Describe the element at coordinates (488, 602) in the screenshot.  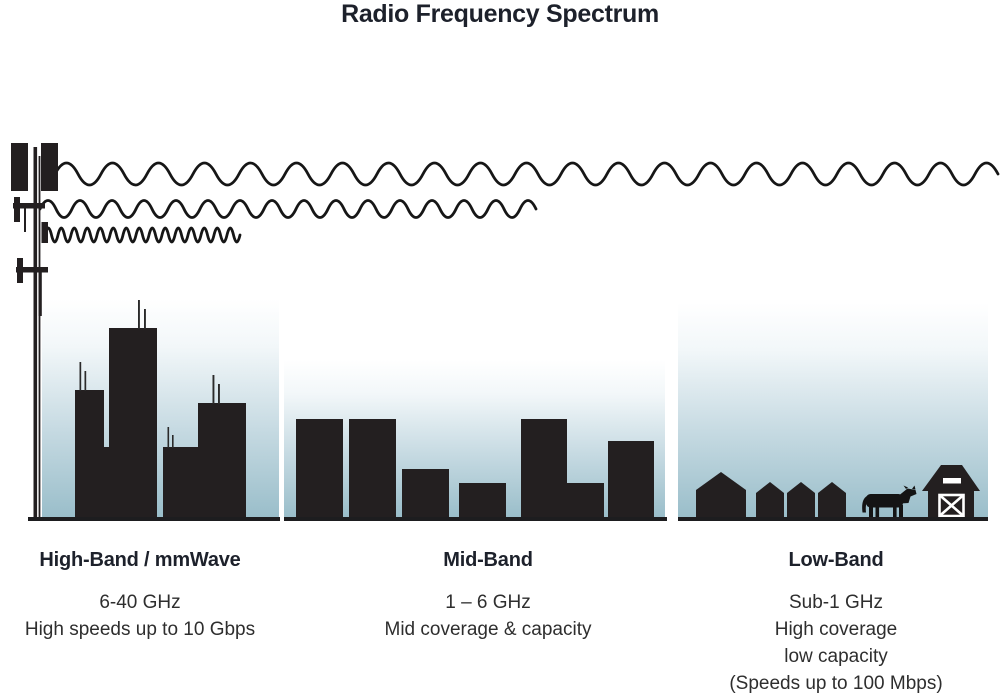
I see `band-frequency-mid: 1 – 6 GHz` at that location.